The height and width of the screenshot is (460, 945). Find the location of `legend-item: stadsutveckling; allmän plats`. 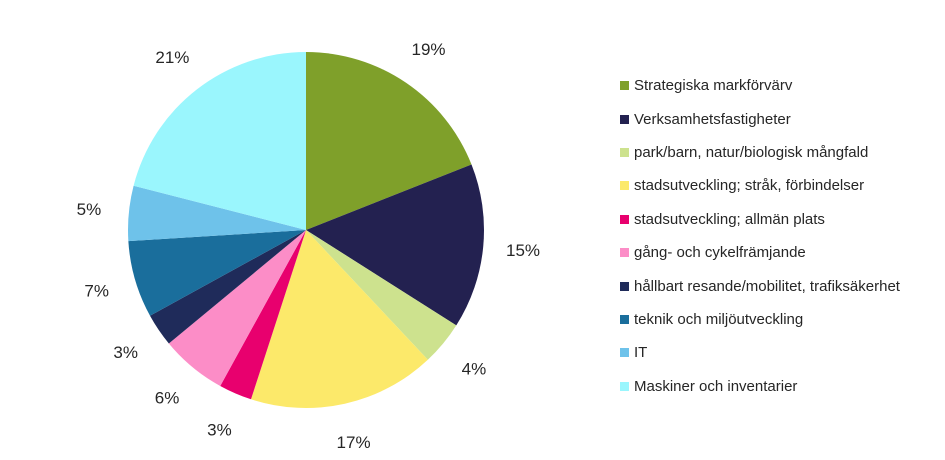

legend-item: stadsutveckling; allmän plats is located at coordinates (760, 219).